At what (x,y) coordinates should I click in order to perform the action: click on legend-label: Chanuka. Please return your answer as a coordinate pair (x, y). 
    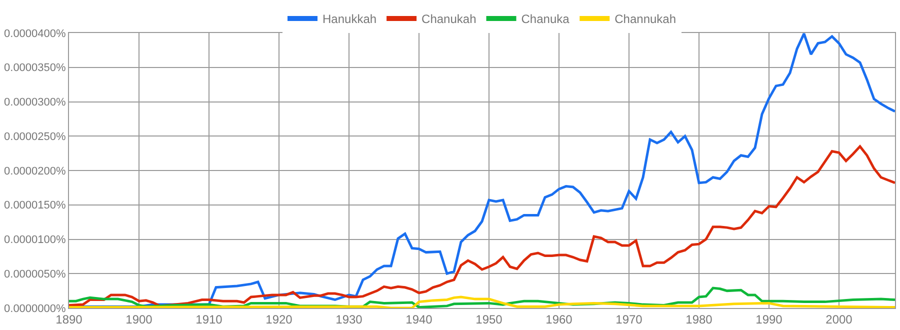
    Looking at the image, I should click on (545, 19).